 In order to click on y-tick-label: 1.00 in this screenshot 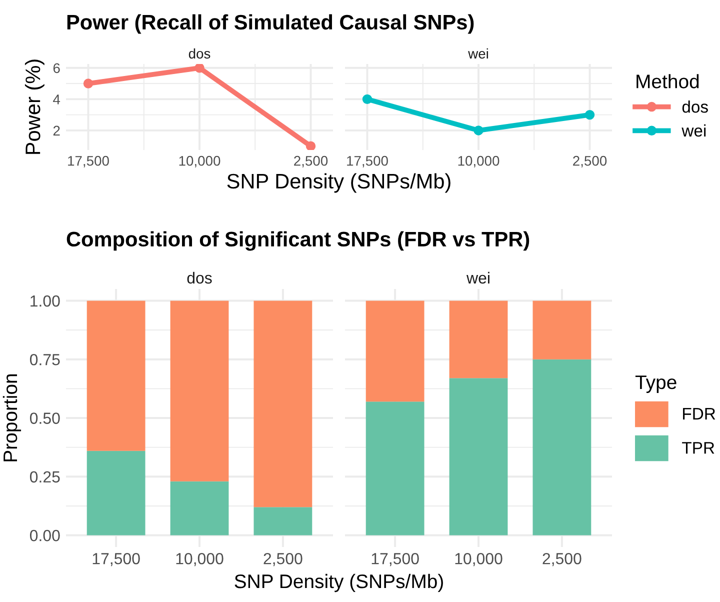, I will do `click(45, 301)`.